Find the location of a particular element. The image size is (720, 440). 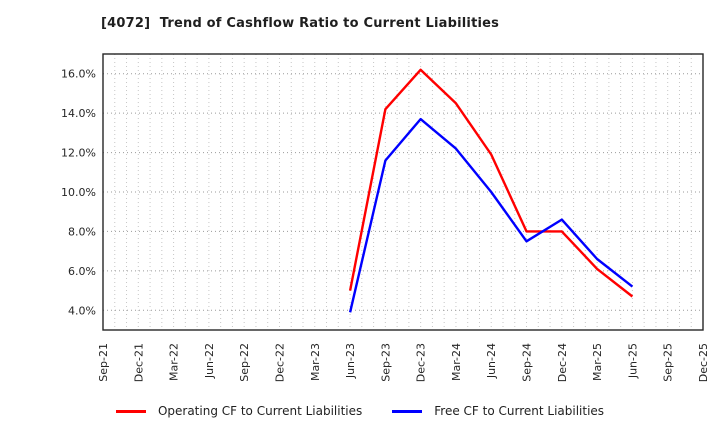

y-tick-label: 12.0% is located at coordinates (78, 153).